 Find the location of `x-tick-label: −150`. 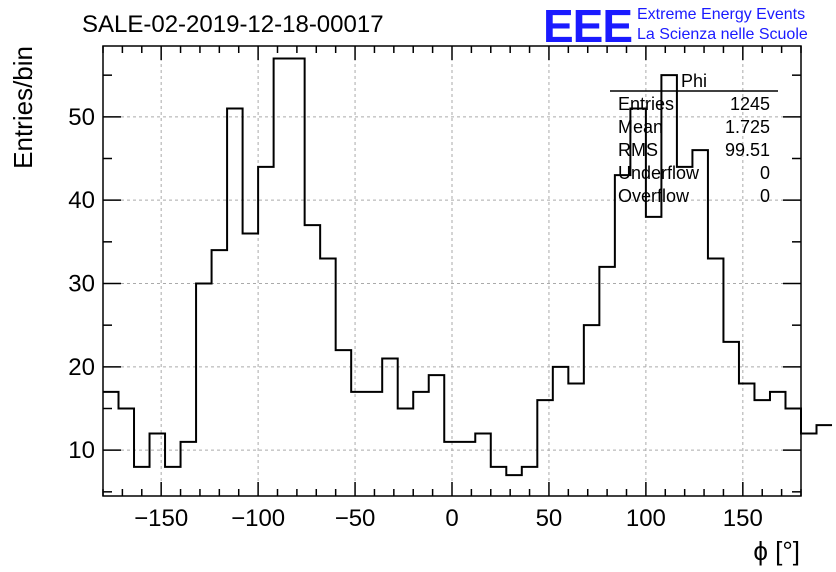

x-tick-label: −150 is located at coordinates (161, 518).